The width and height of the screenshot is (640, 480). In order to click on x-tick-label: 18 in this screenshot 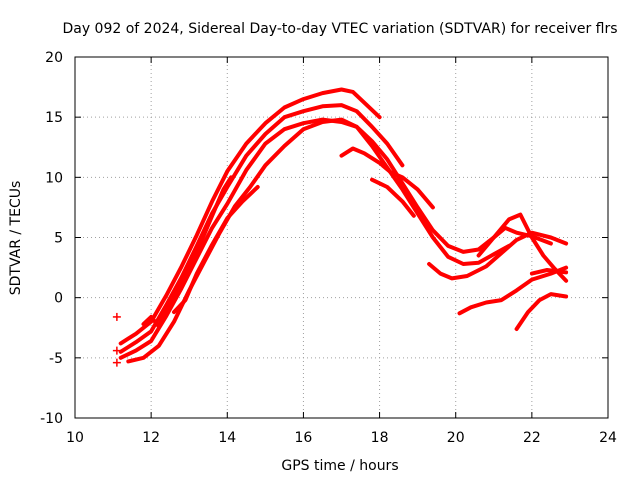, I will do `click(380, 438)`.